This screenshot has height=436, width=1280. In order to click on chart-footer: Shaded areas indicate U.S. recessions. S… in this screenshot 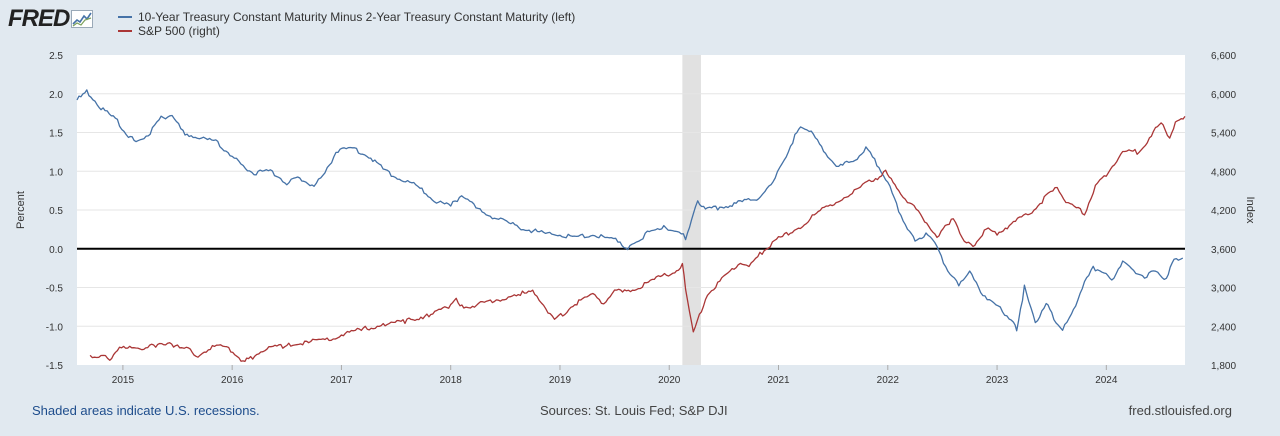, I will do `click(640, 412)`.